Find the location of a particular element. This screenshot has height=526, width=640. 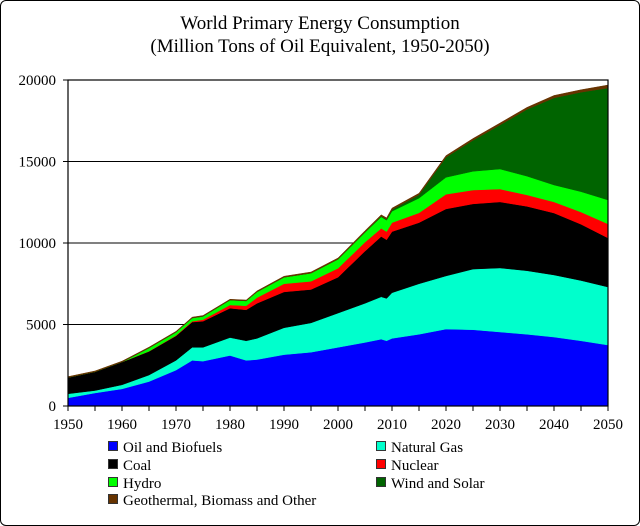

legend-item: Nuclear is located at coordinates (407, 466).